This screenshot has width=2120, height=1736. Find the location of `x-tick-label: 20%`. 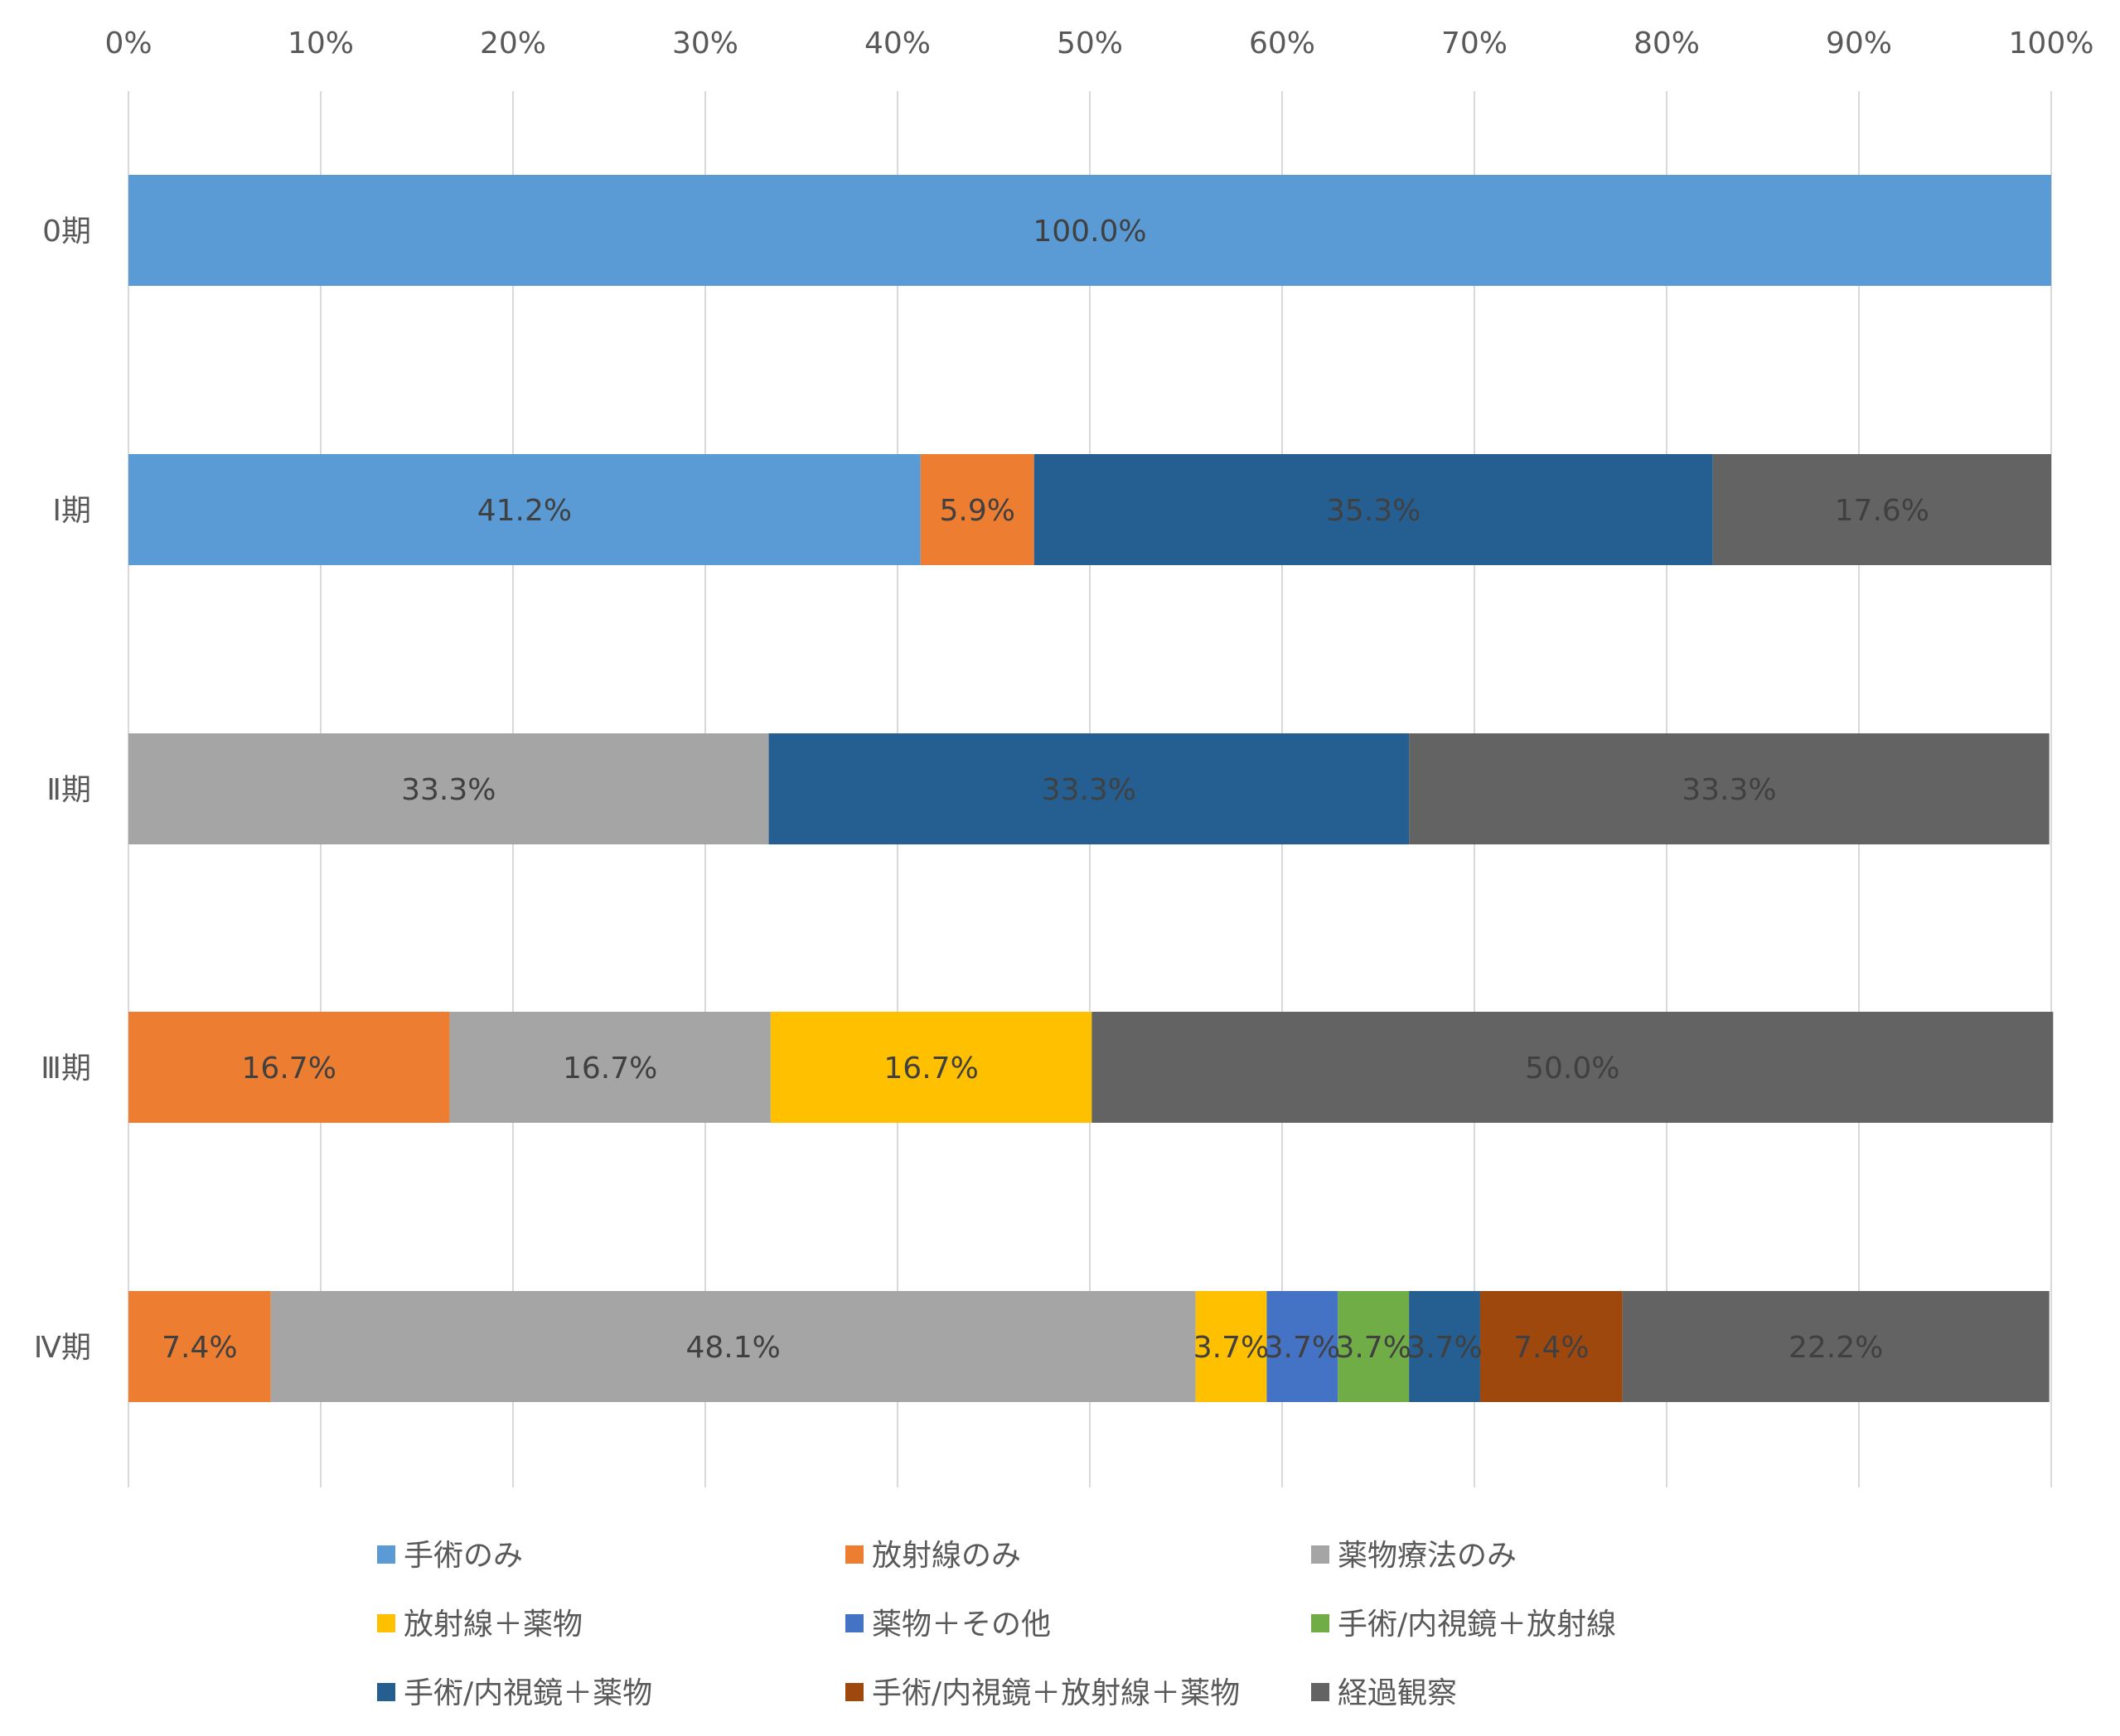

x-tick-label: 20% is located at coordinates (513, 43).